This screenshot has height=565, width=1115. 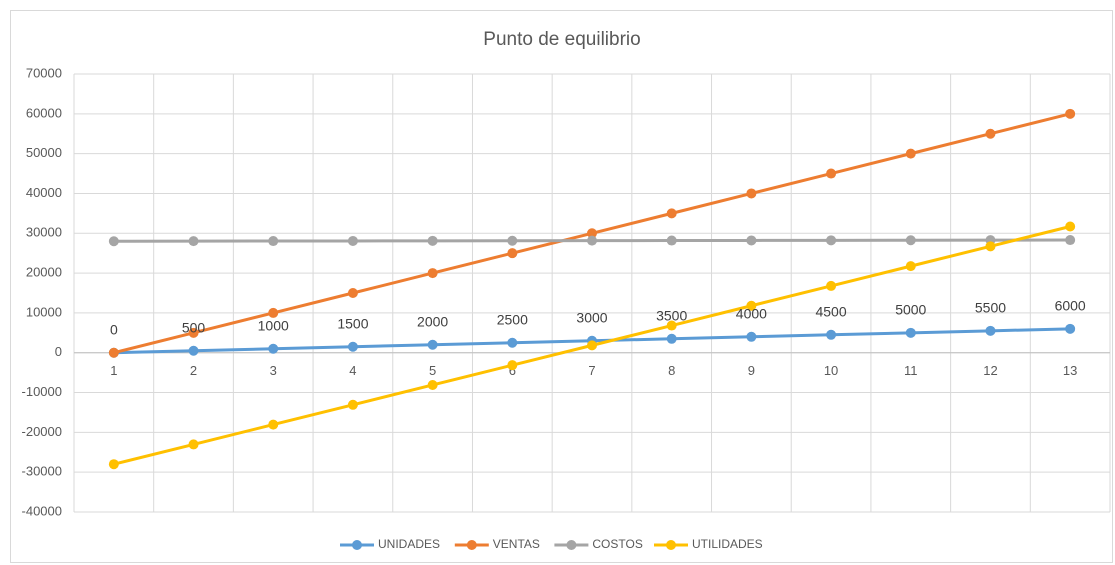 What do you see at coordinates (352, 370) in the screenshot?
I see `x-tick-label: 4` at bounding box center [352, 370].